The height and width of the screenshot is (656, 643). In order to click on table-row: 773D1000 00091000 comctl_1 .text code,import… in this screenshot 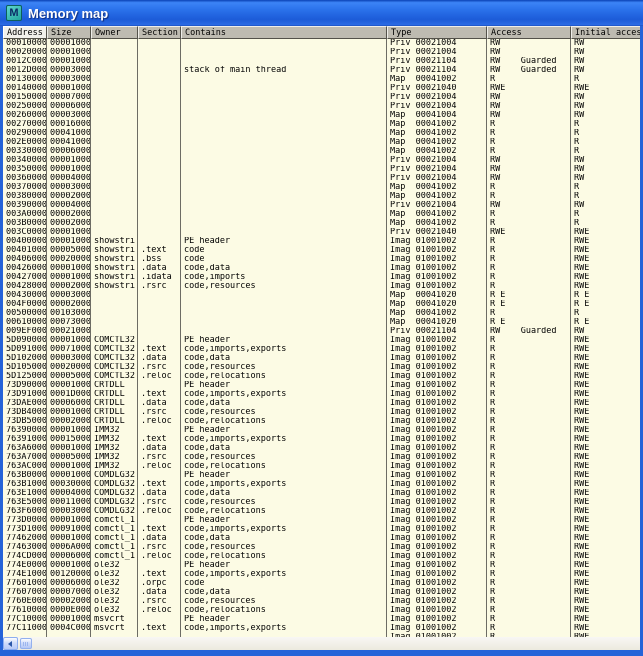, I will do `click(321, 529)`.